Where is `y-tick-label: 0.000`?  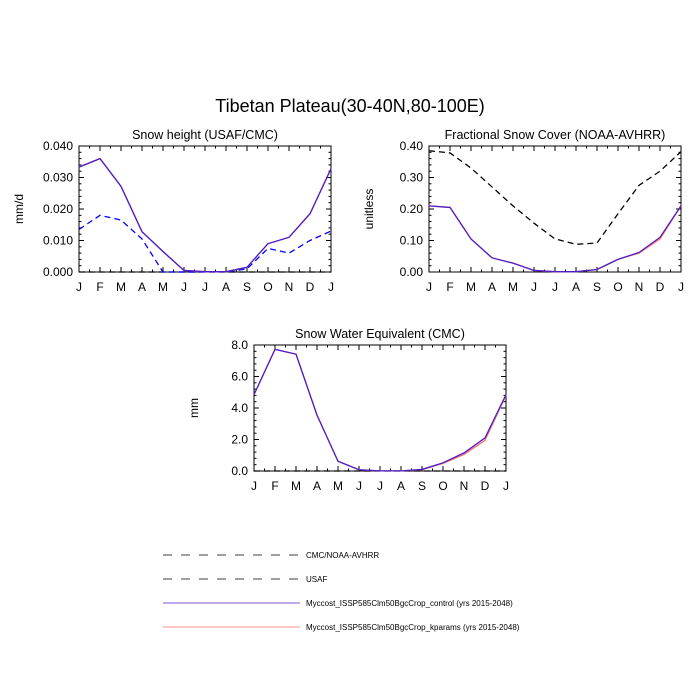 y-tick-label: 0.000 is located at coordinates (58, 272).